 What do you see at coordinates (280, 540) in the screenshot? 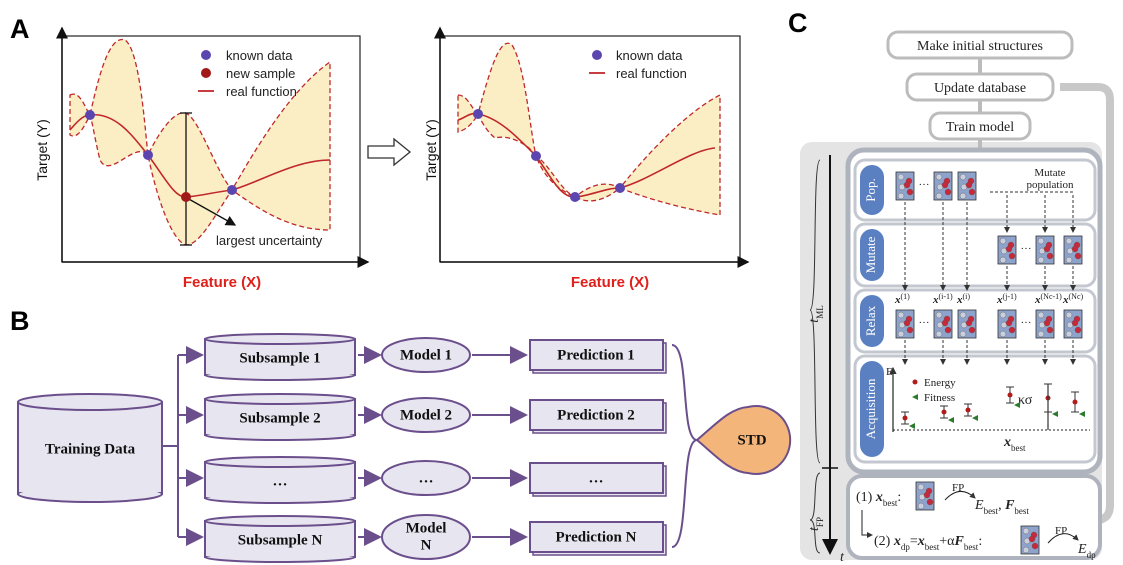
I see `subsample-label: Subsample N` at bounding box center [280, 540].